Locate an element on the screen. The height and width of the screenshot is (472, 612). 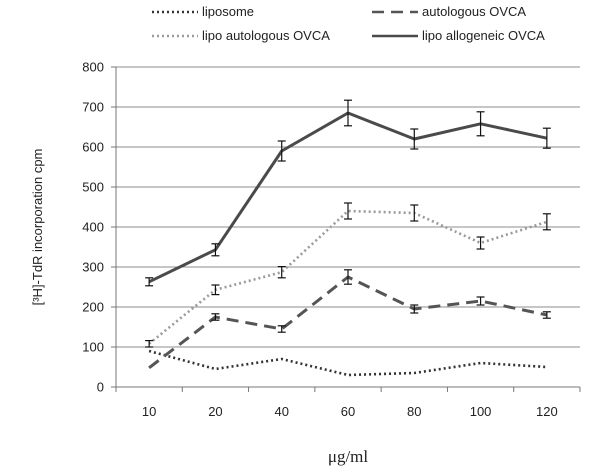
legend-label: lipo allogeneic OVCA is located at coordinates (483, 35).